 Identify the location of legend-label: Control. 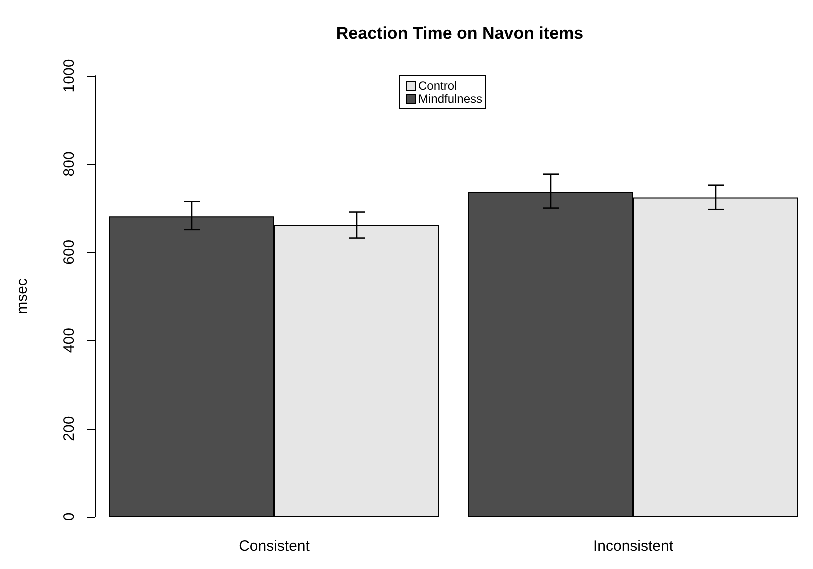
(438, 86).